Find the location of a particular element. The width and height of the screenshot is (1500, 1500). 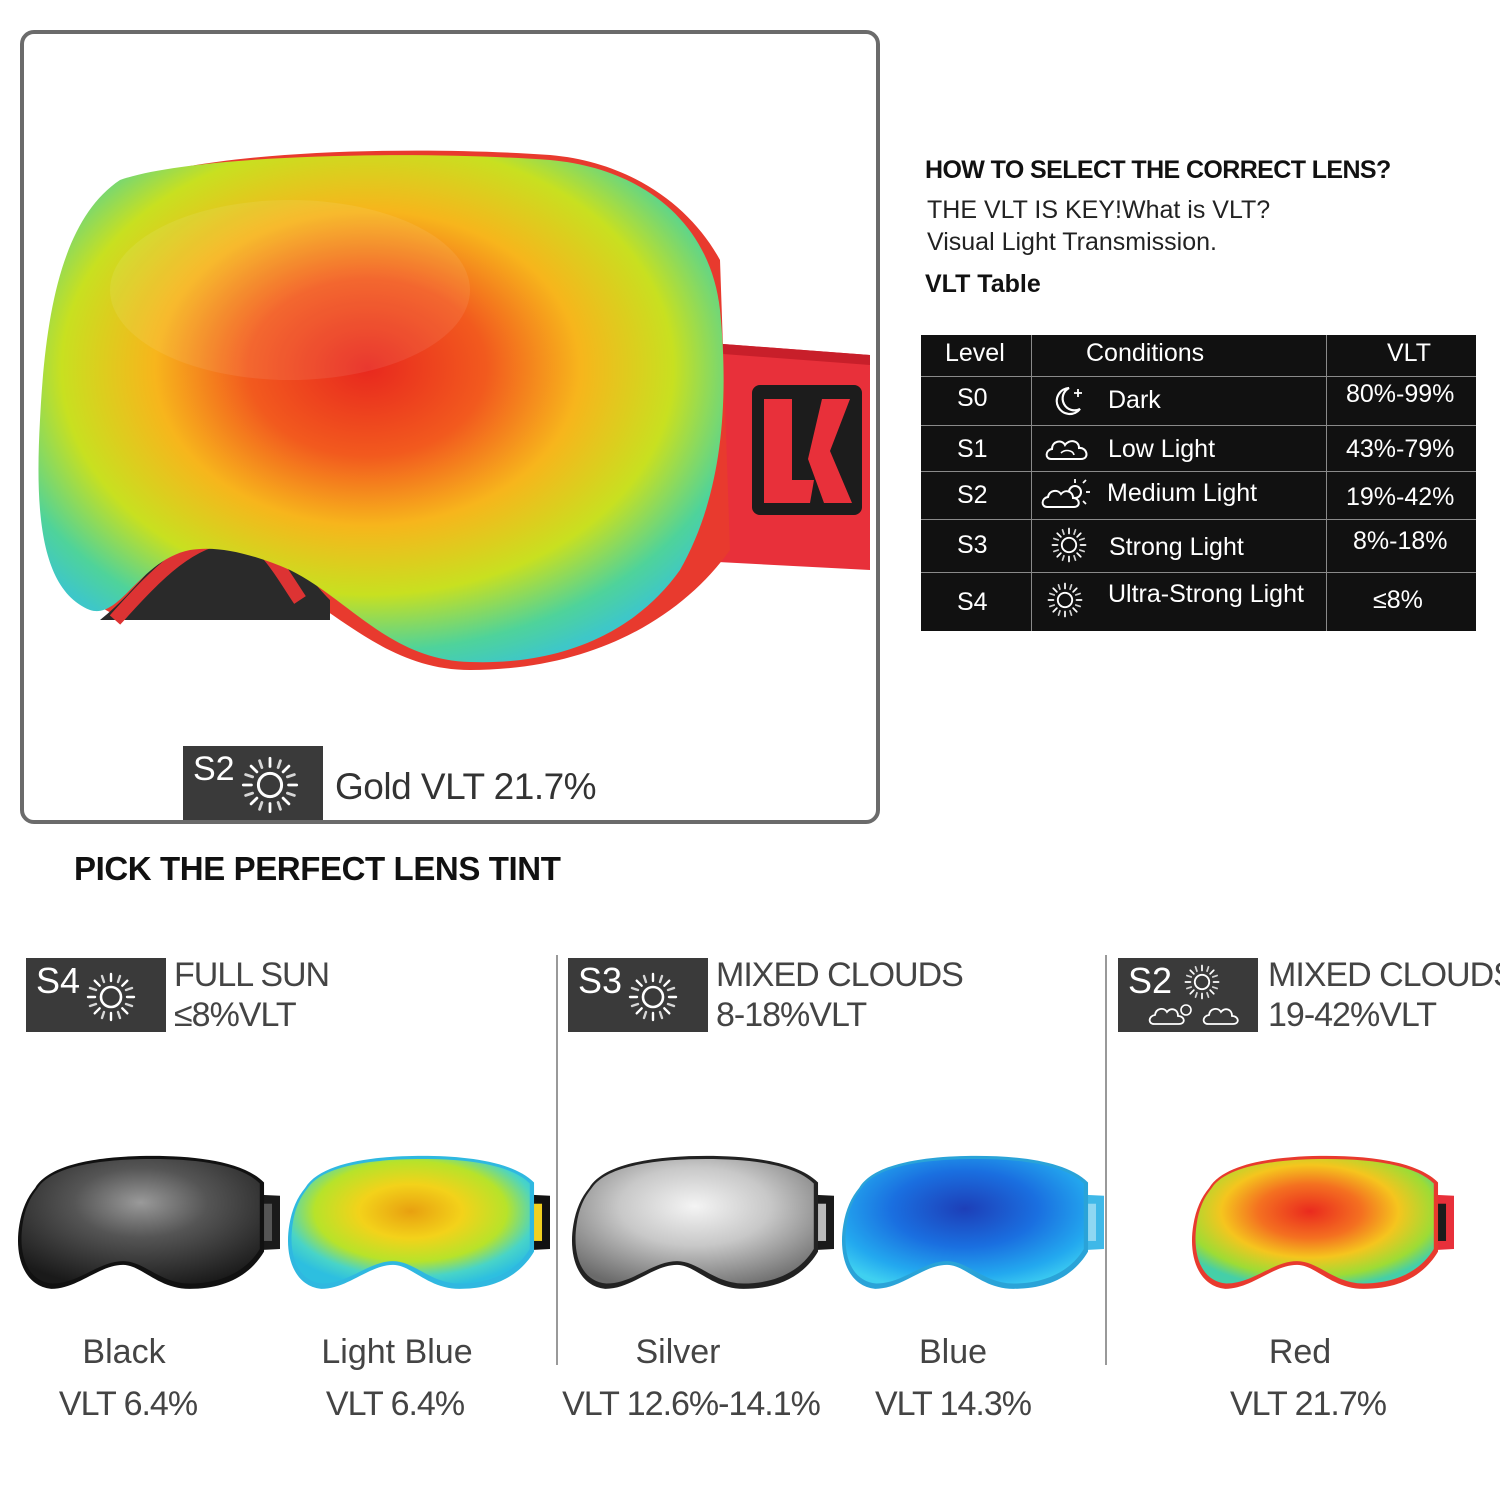

header-vlt: VLT is located at coordinates (1409, 353).